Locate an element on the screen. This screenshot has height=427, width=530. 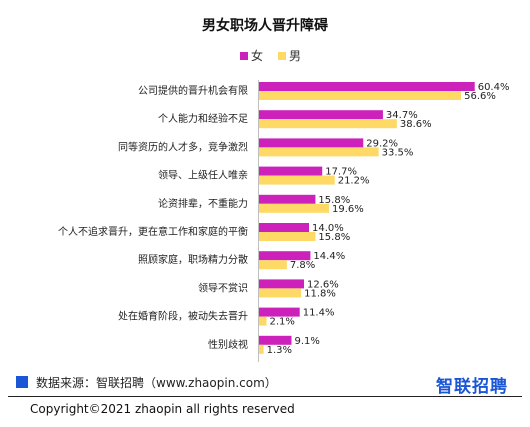
value-label-male: 21.2% is located at coordinates (354, 181).